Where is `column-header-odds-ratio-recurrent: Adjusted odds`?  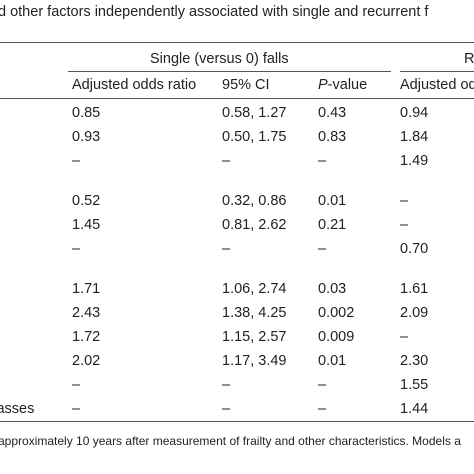 column-header-odds-ratio-recurrent: Adjusted odds is located at coordinates (437, 85).